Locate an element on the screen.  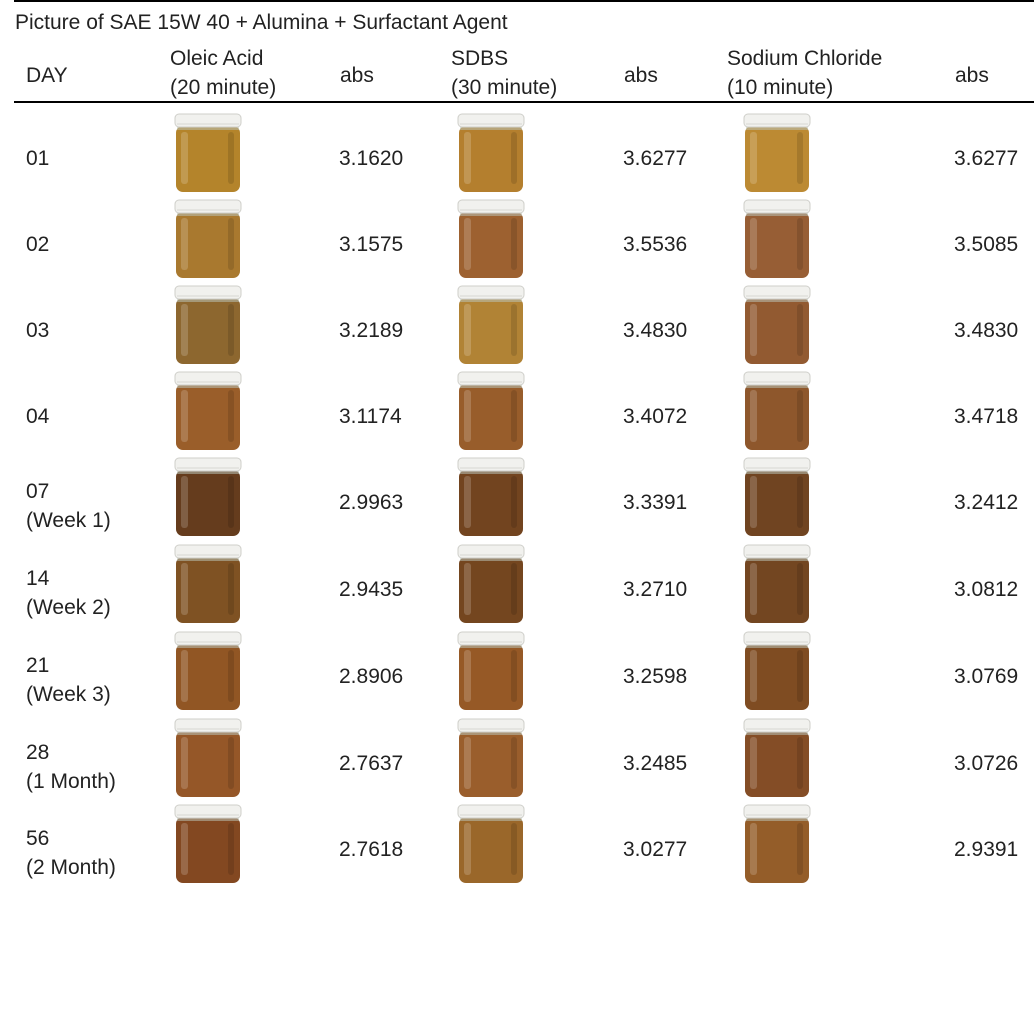
sodium-chloride-abs-value: 3.5085 is located at coordinates (986, 244).